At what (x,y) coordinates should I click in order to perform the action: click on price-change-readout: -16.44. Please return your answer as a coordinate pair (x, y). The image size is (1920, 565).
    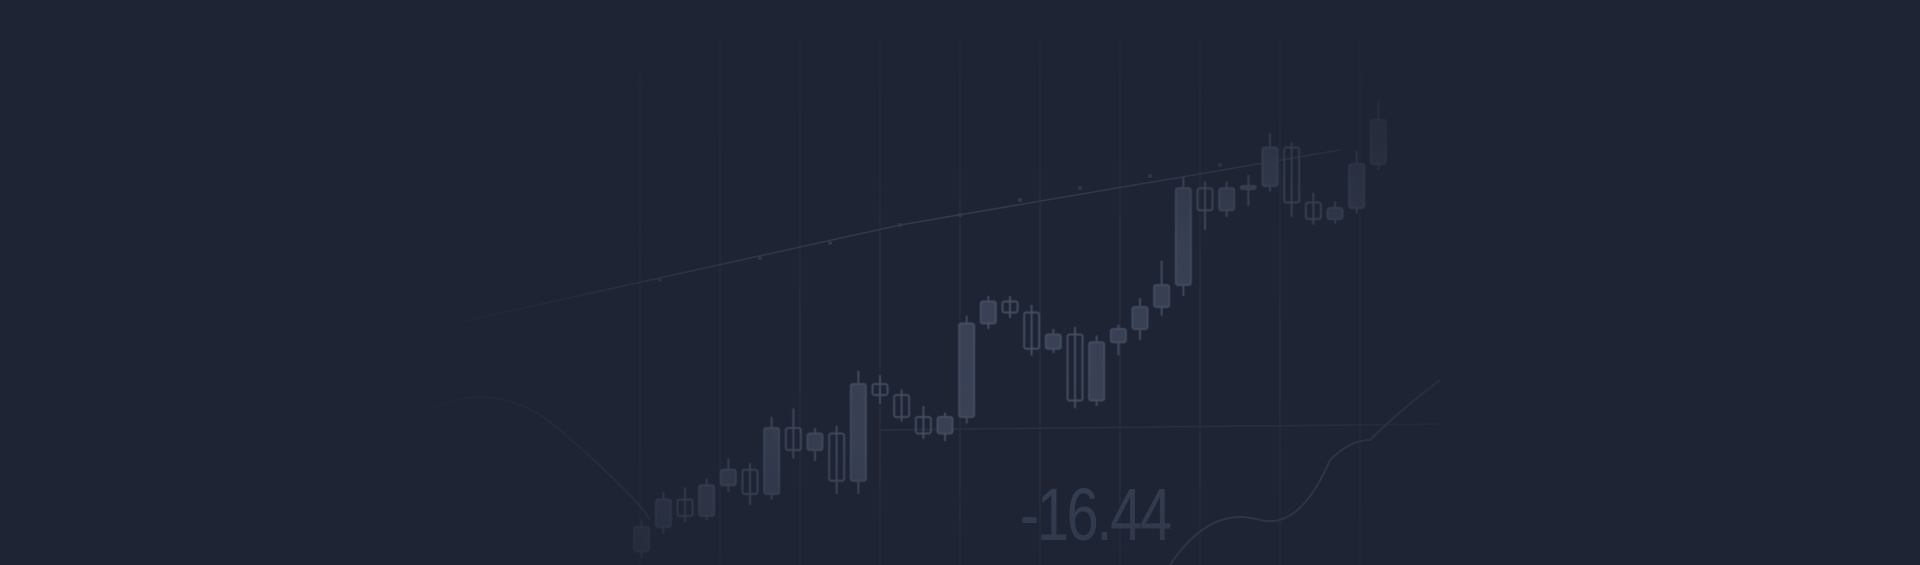
    Looking at the image, I should click on (1096, 514).